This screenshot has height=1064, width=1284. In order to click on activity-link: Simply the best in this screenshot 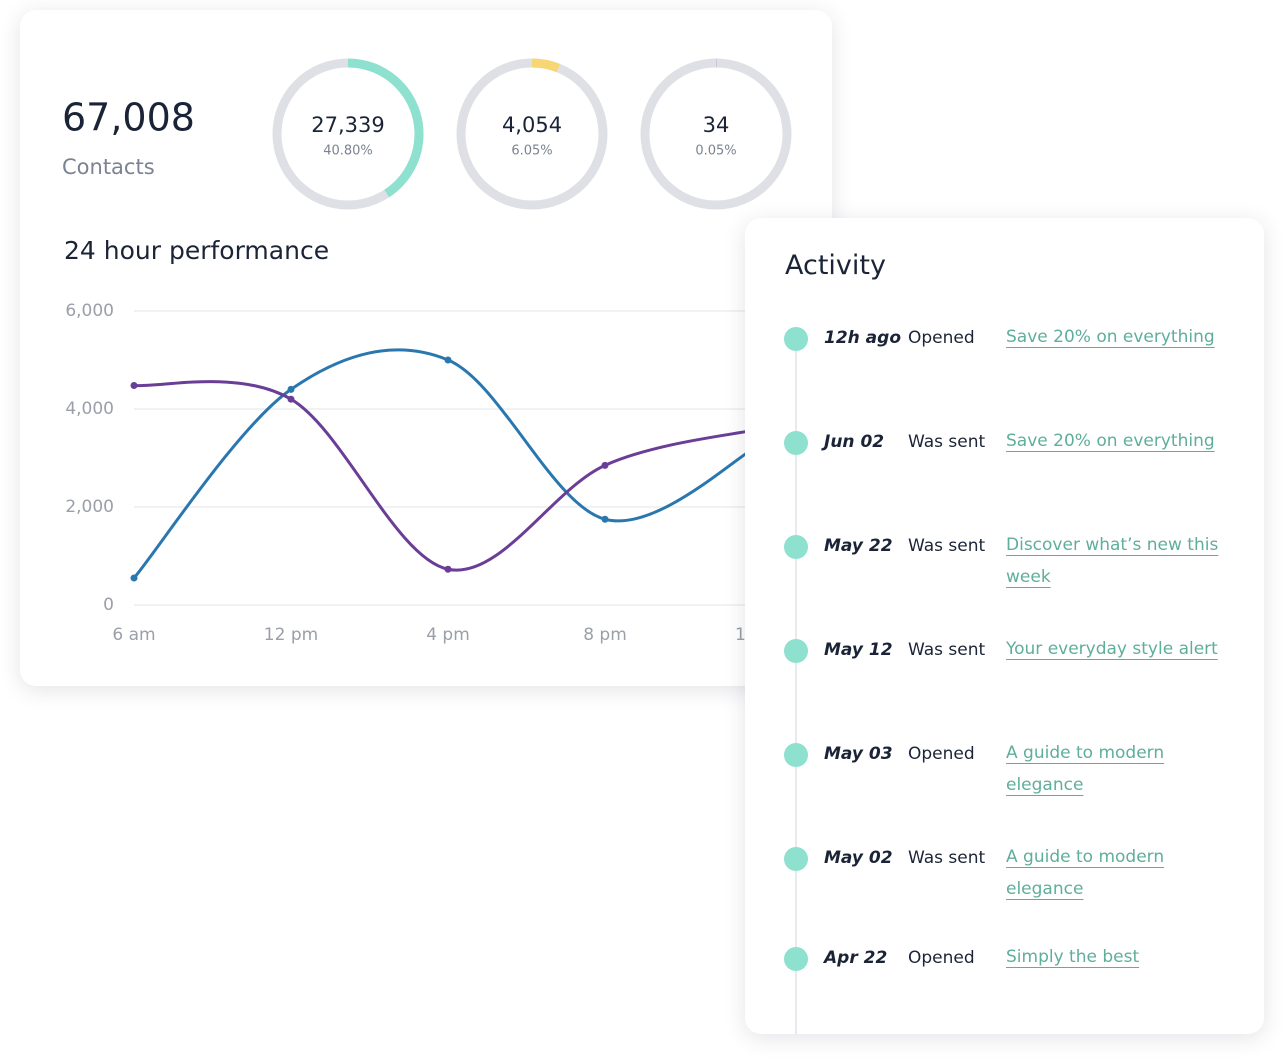, I will do `click(1073, 957)`.